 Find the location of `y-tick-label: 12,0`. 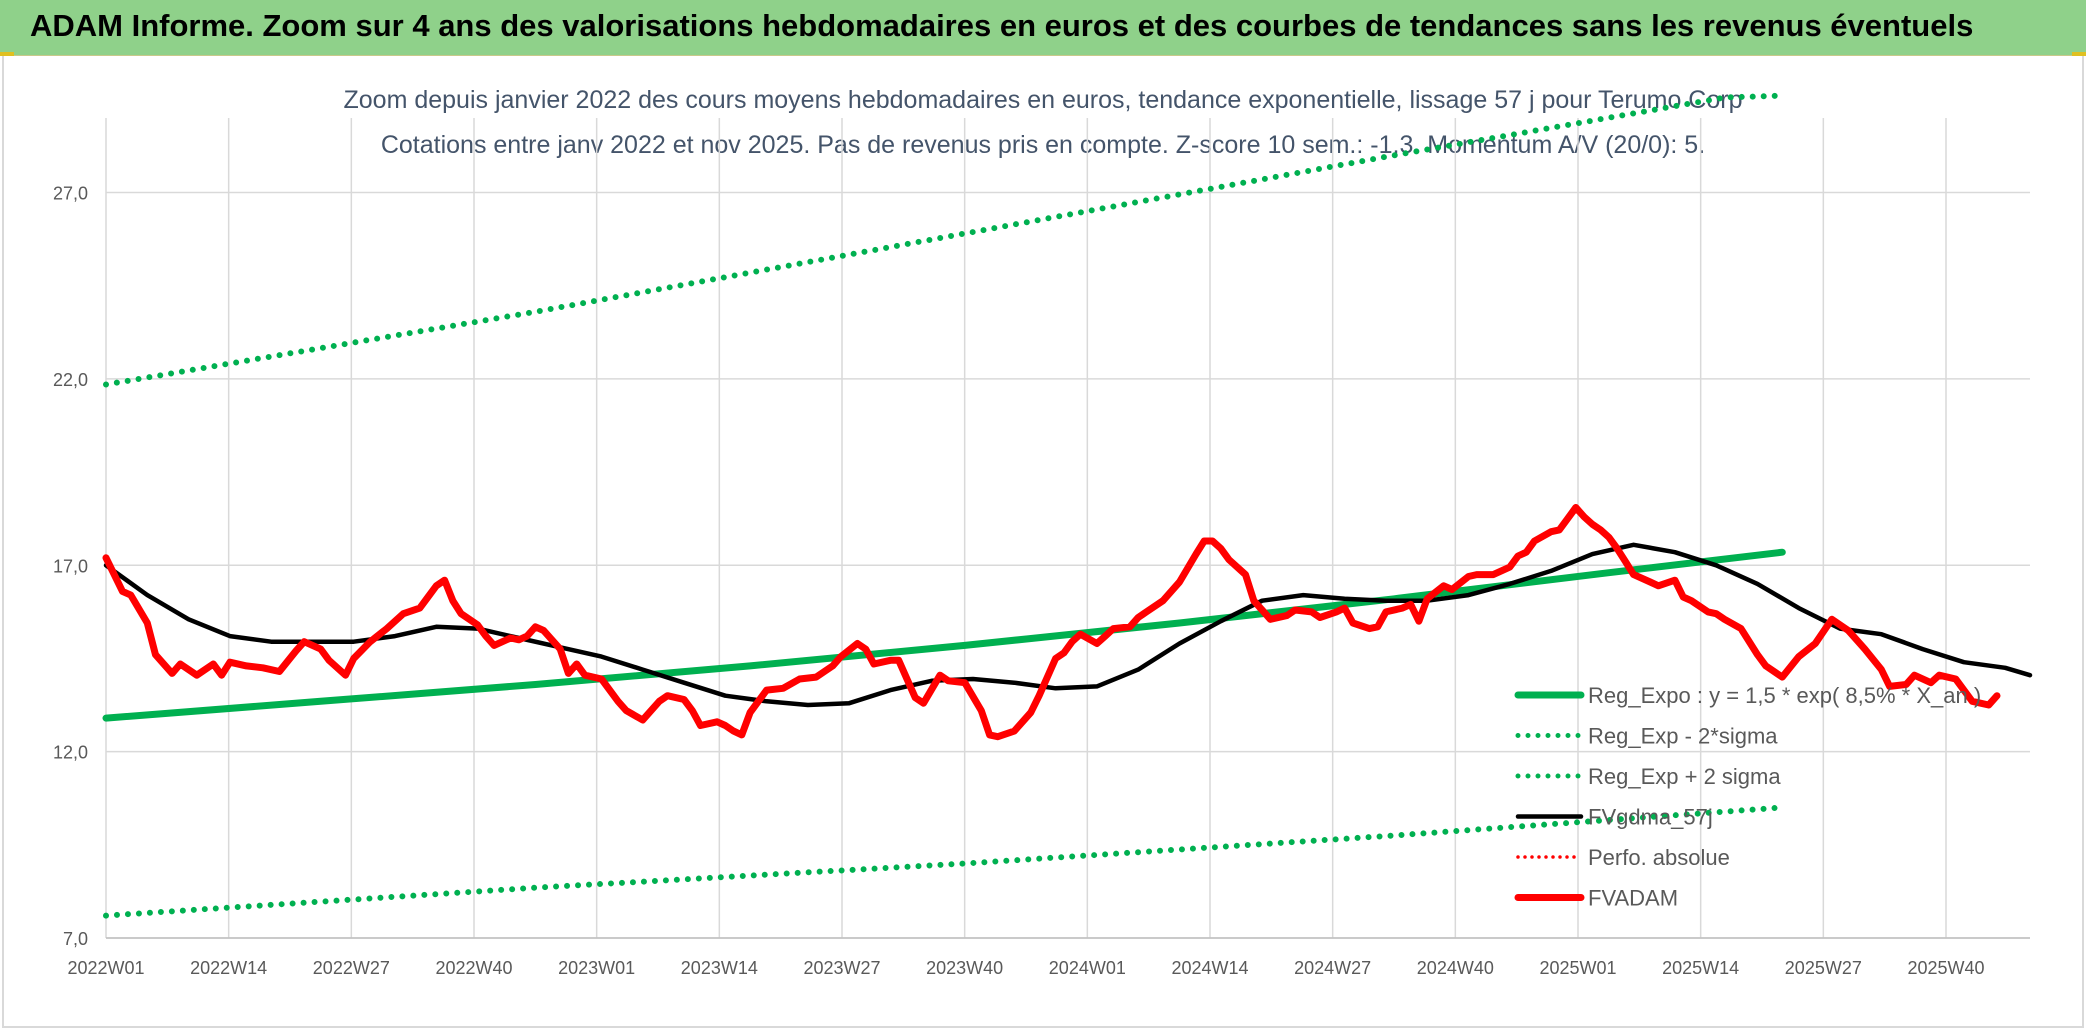

y-tick-label: 12,0 is located at coordinates (70, 753).